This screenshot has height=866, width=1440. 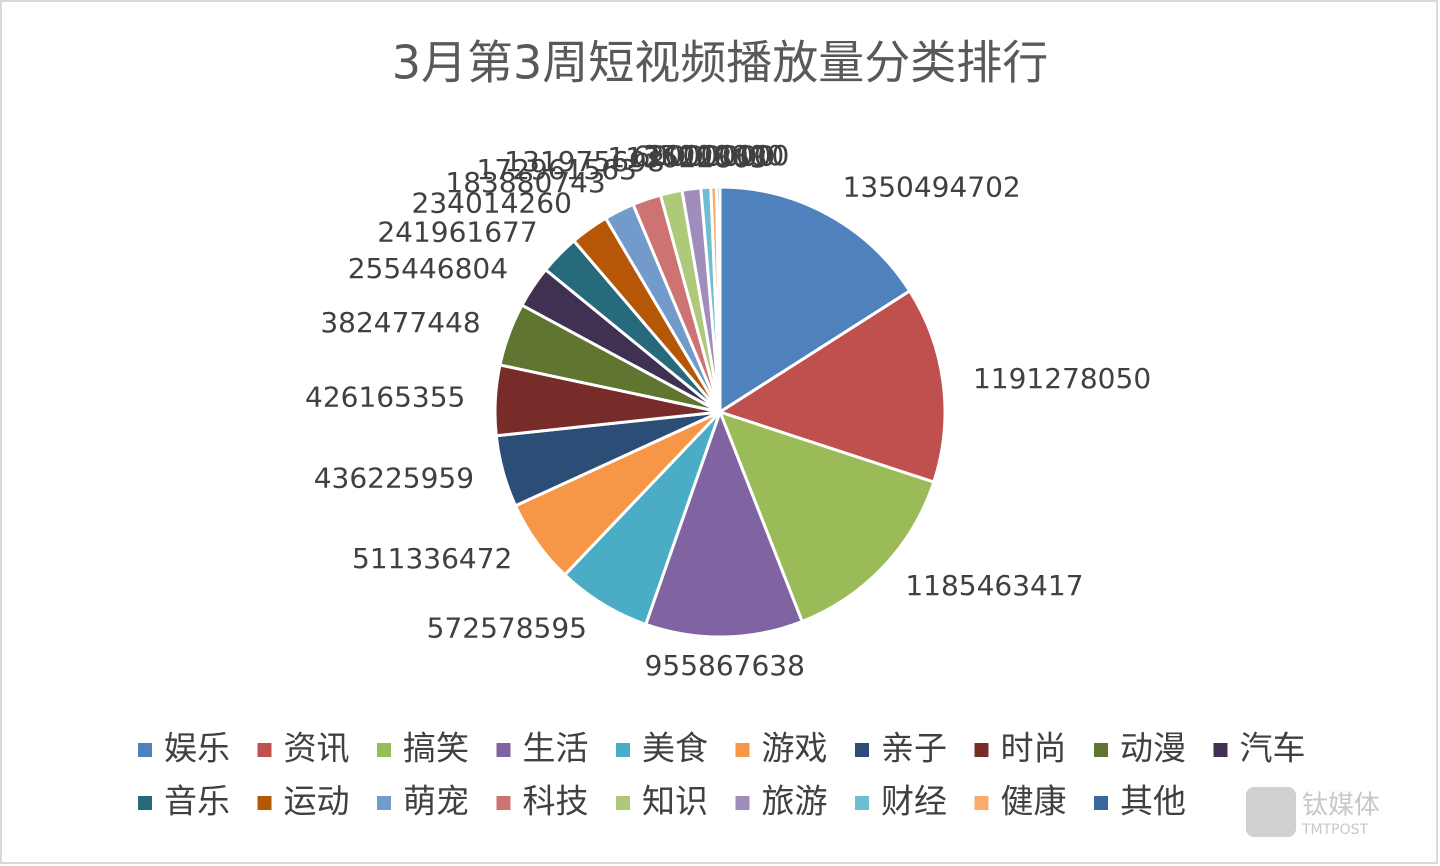 What do you see at coordinates (525, 182) in the screenshot?
I see `data-label: 183880743` at bounding box center [525, 182].